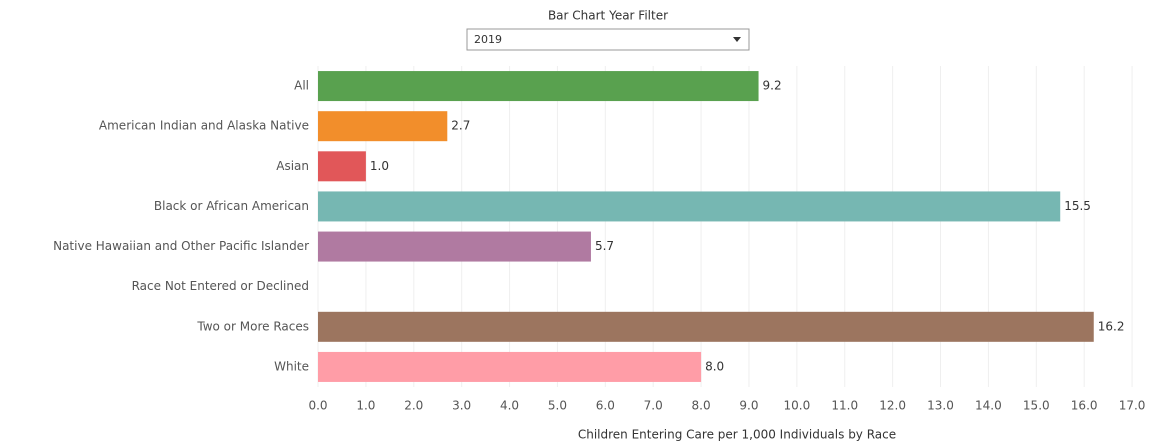 Image resolution: width=1169 pixels, height=445 pixels. What do you see at coordinates (653, 406) in the screenshot?
I see `x-tick-label: 7.0` at bounding box center [653, 406].